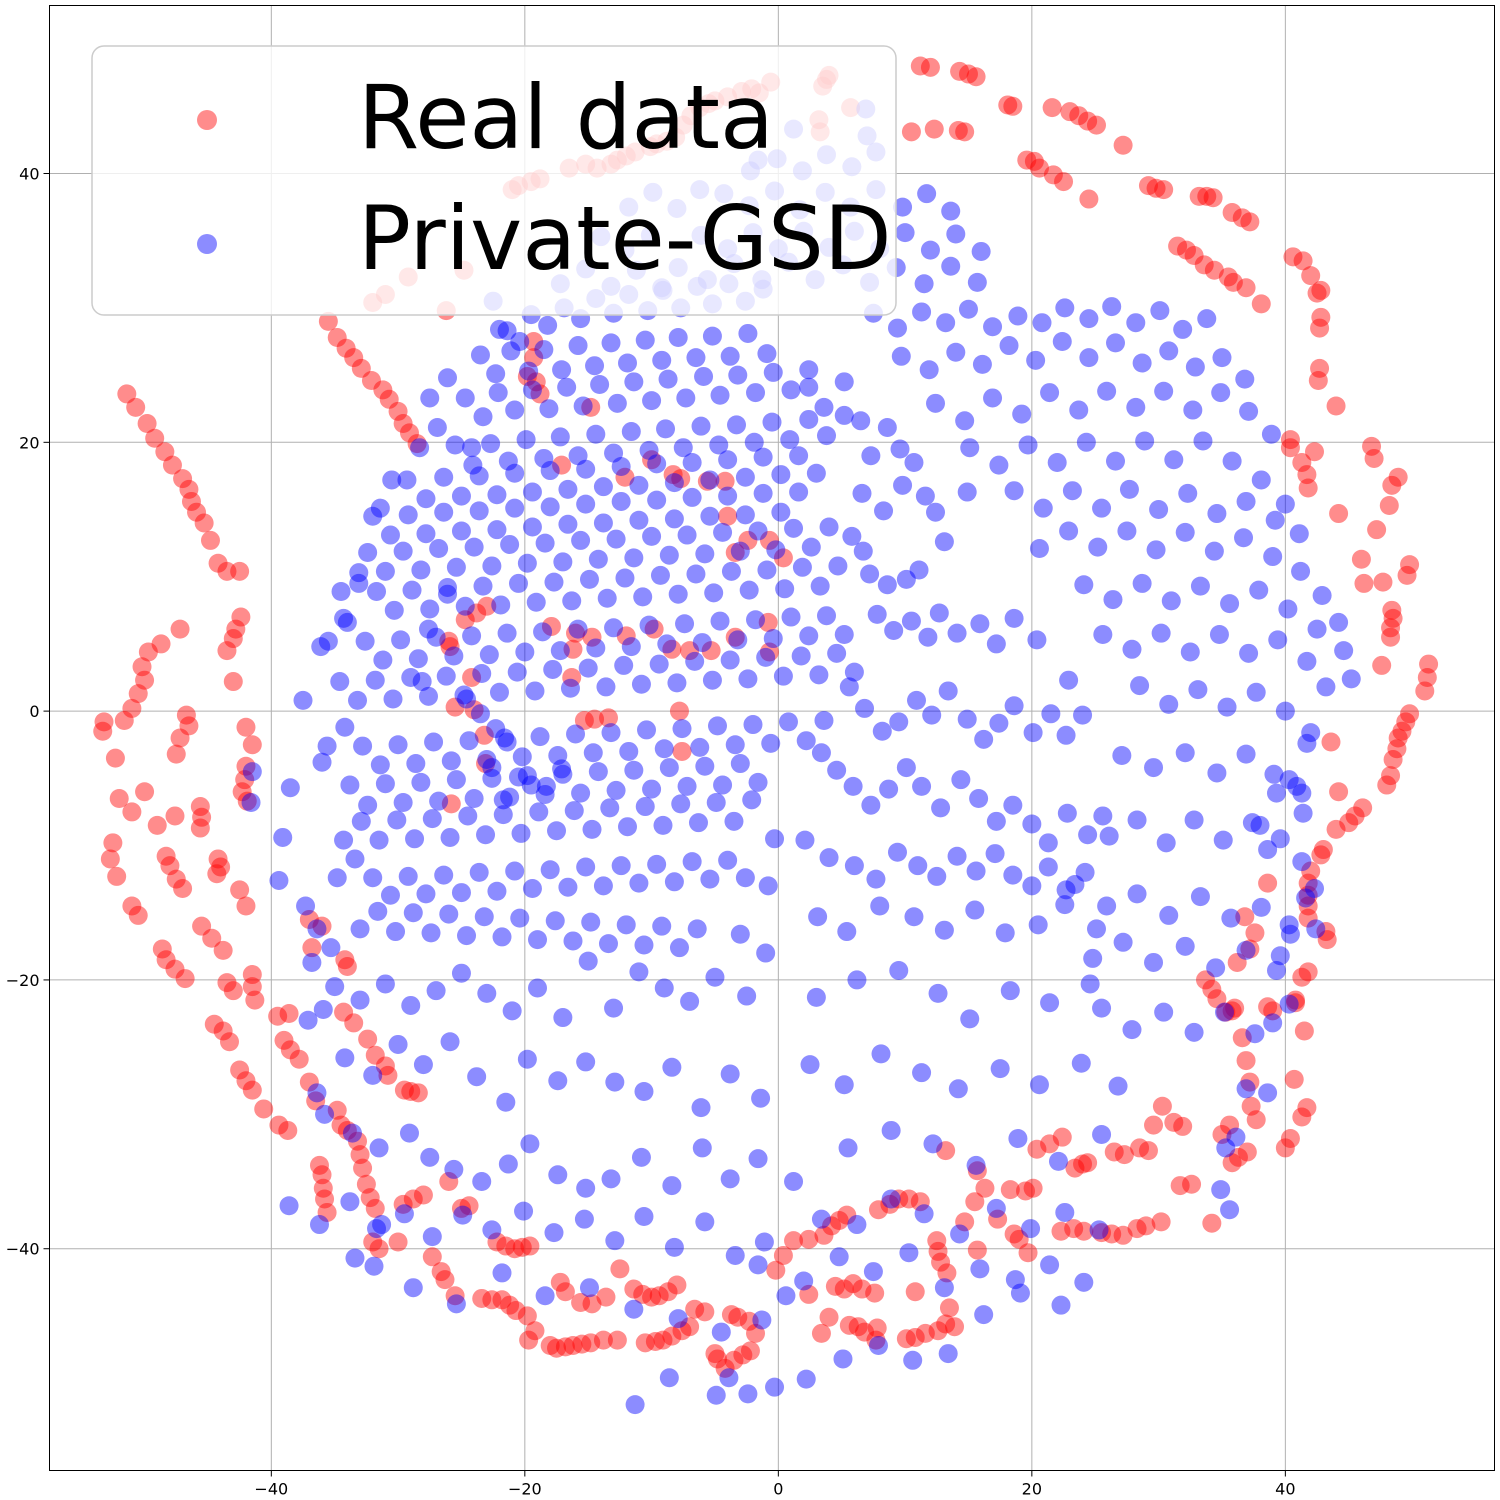 The height and width of the screenshot is (1500, 1500). What do you see at coordinates (494, 180) in the screenshot?
I see `legend-frame` at bounding box center [494, 180].